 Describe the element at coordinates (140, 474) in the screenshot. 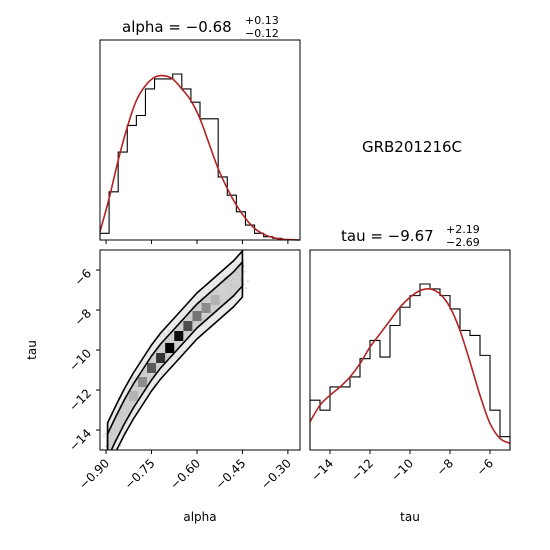

I see `alpha-xtick-label: −0.75` at that location.